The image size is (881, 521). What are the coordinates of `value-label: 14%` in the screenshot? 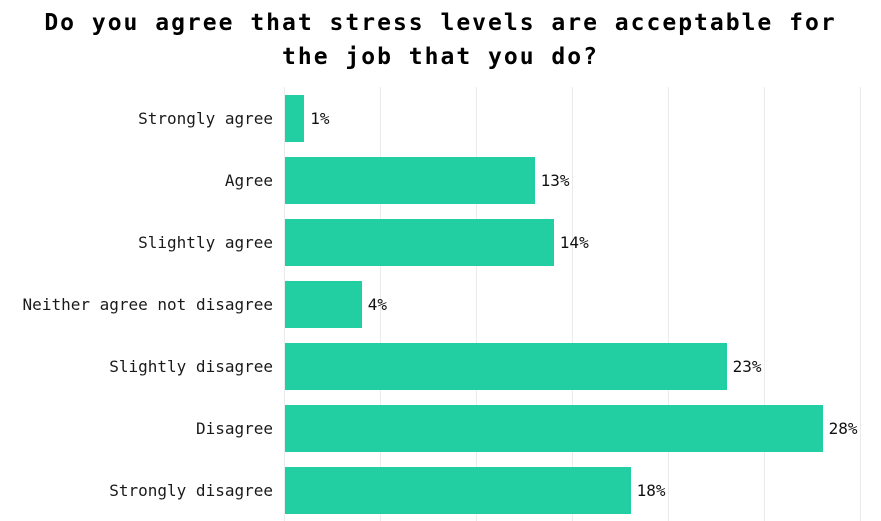 It's located at (574, 242).